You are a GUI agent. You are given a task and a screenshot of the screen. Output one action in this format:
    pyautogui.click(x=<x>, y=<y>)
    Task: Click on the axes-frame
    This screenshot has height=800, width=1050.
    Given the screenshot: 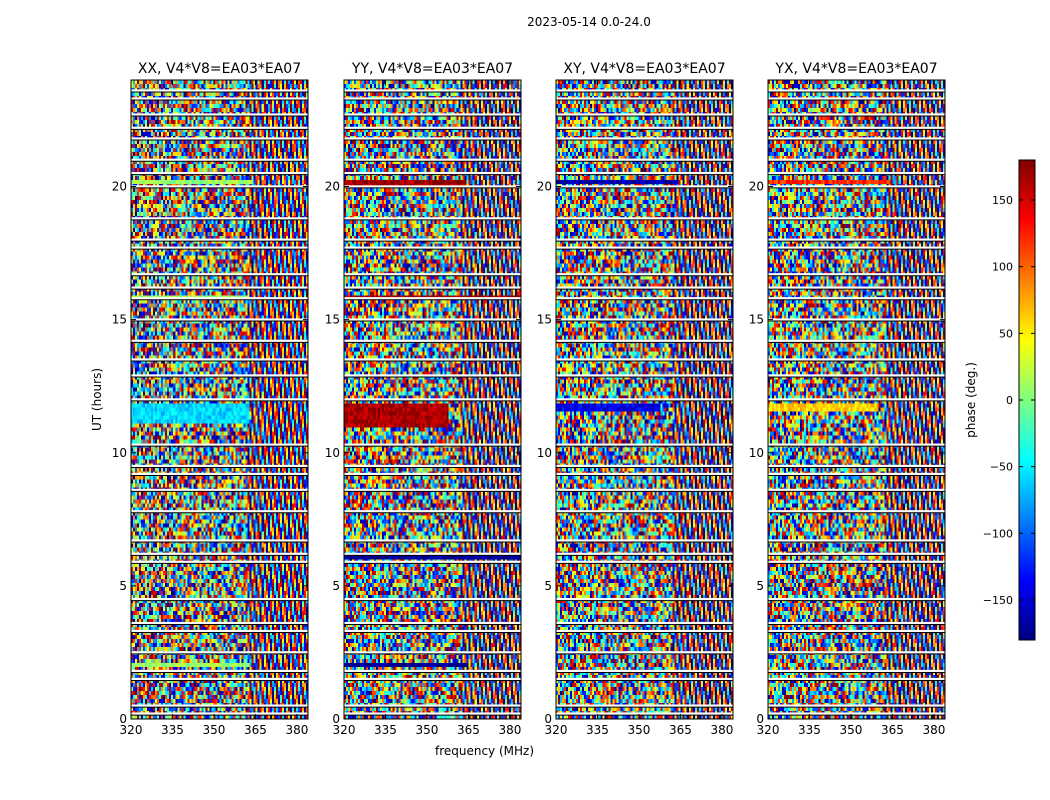 What is the action you would take?
    pyautogui.click(x=856, y=399)
    